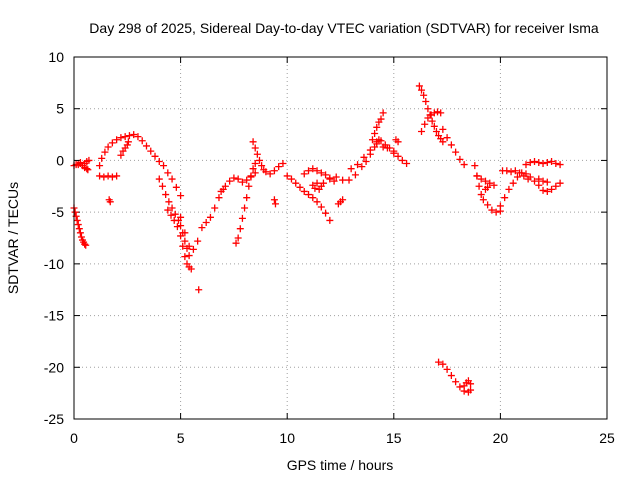 This screenshot has width=640, height=480. What do you see at coordinates (60, 160) in the screenshot?
I see `y-tick-label: 0` at bounding box center [60, 160].